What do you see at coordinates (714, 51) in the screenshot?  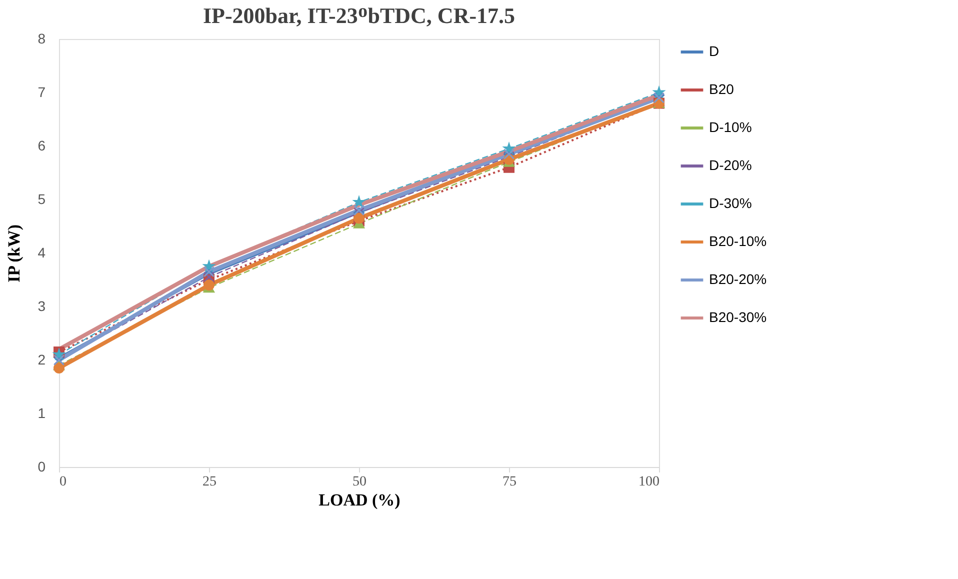 I see `legend-label: D` at bounding box center [714, 51].